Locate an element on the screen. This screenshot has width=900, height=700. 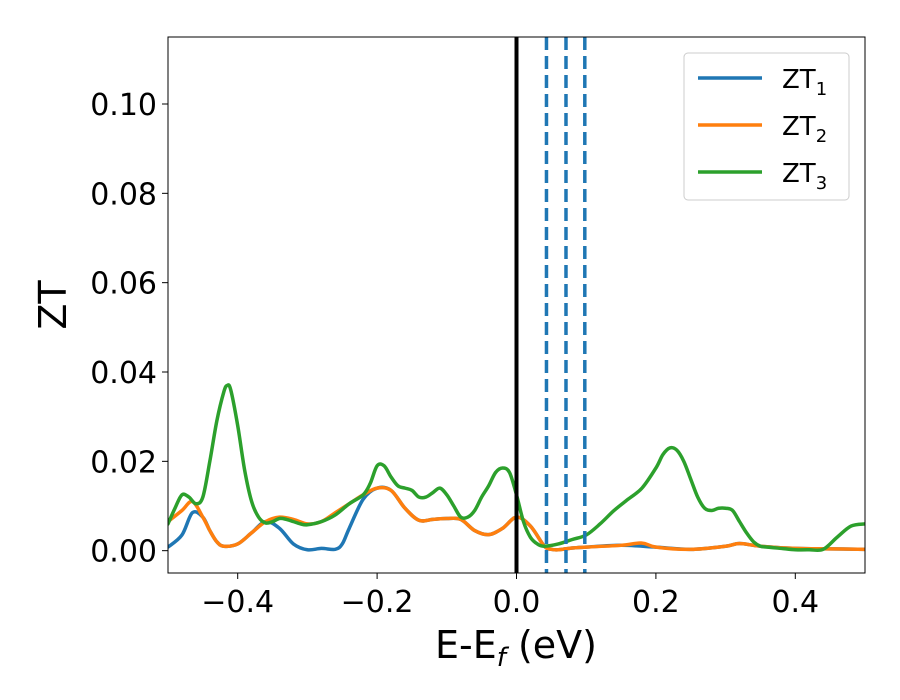
legend-label-zt3: ZT3 is located at coordinates (804, 176).